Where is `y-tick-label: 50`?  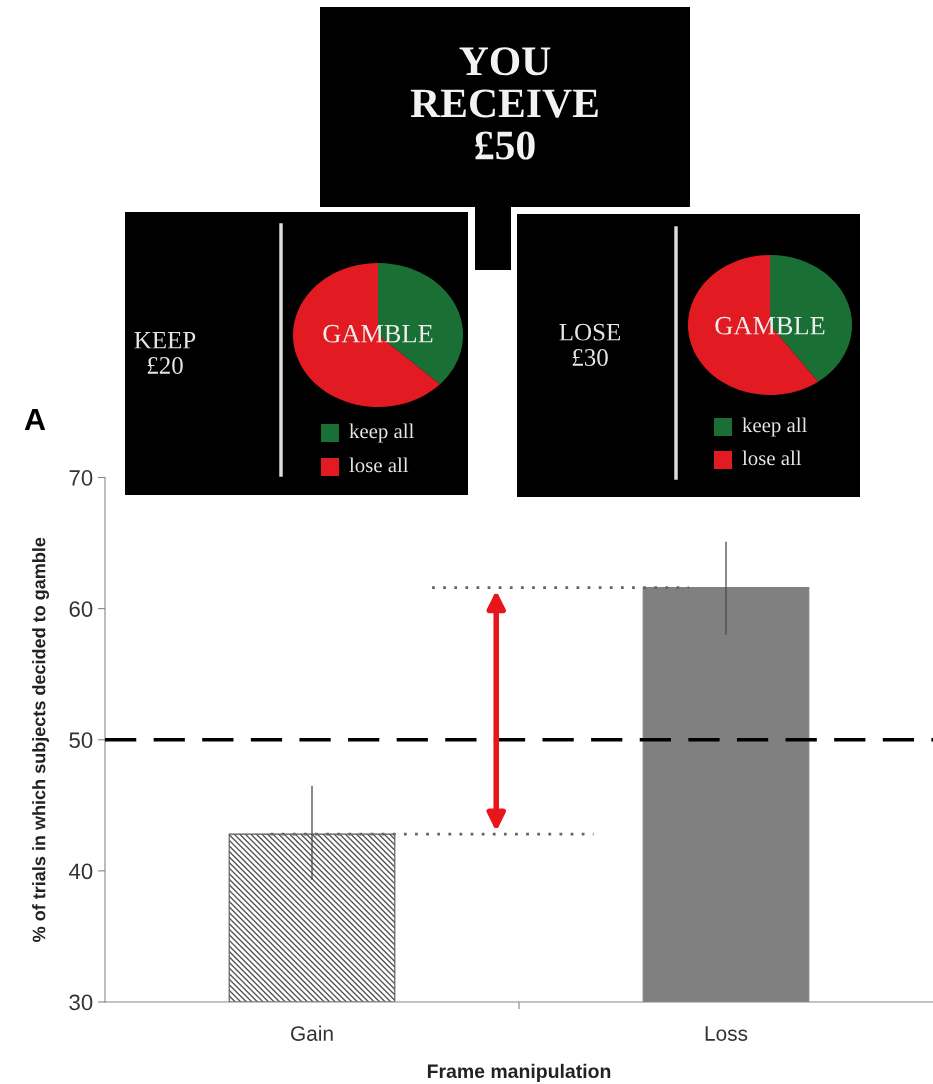 y-tick-label: 50 is located at coordinates (81, 740).